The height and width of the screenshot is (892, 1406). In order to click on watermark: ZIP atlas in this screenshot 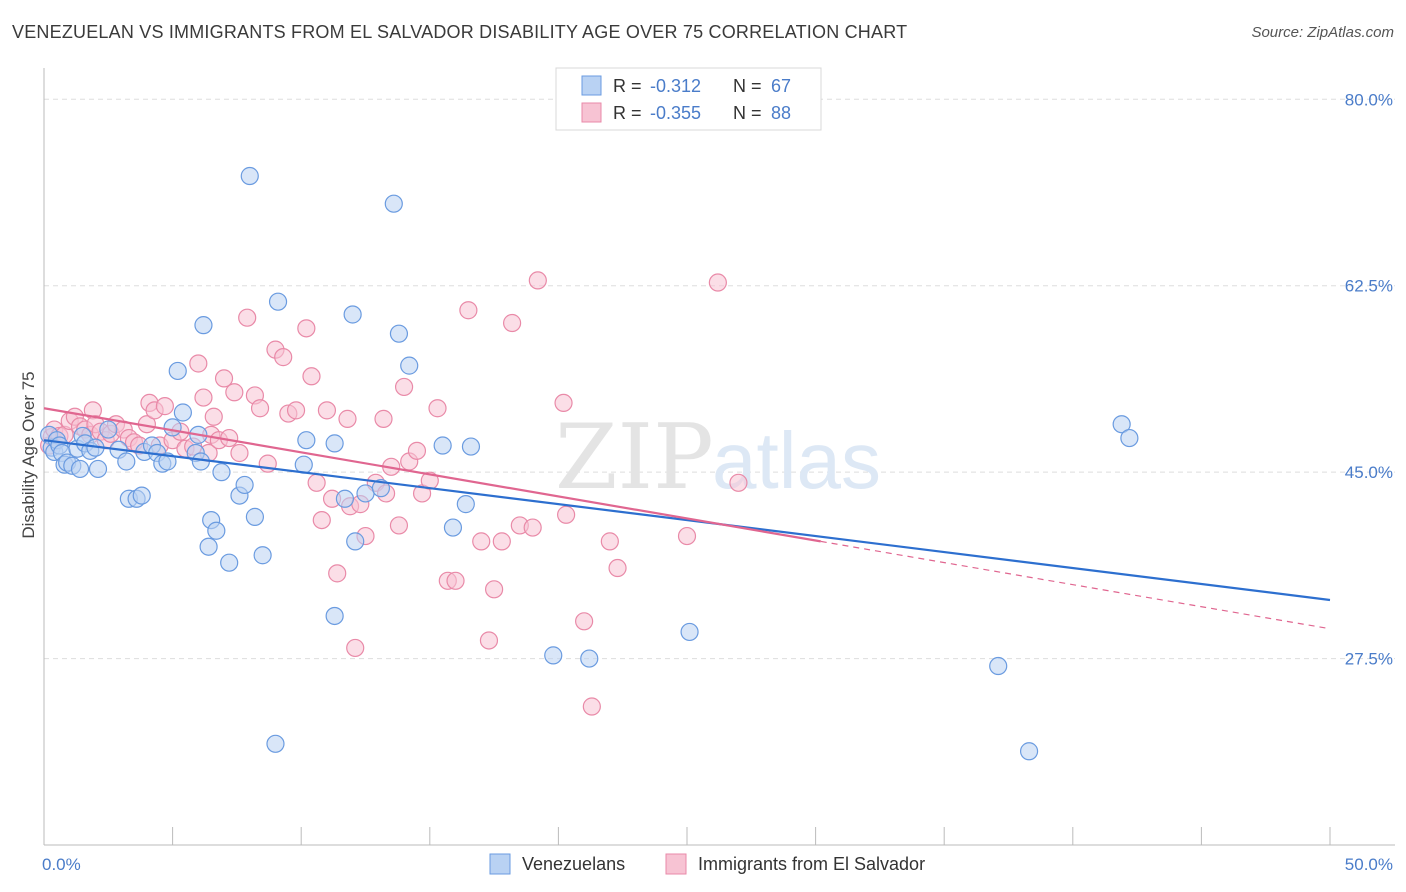, I will do `click(718, 457)`.